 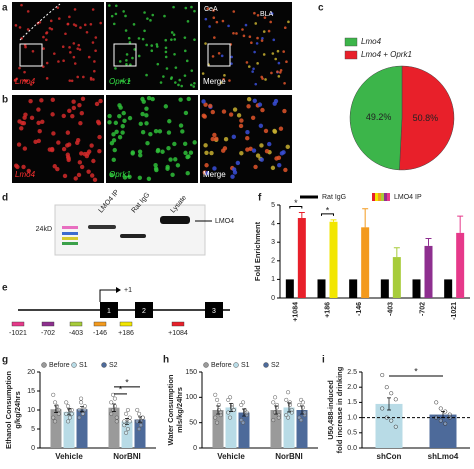 What do you see at coordinates (166, 360) in the screenshot?
I see `panel-letter: h` at bounding box center [166, 360].